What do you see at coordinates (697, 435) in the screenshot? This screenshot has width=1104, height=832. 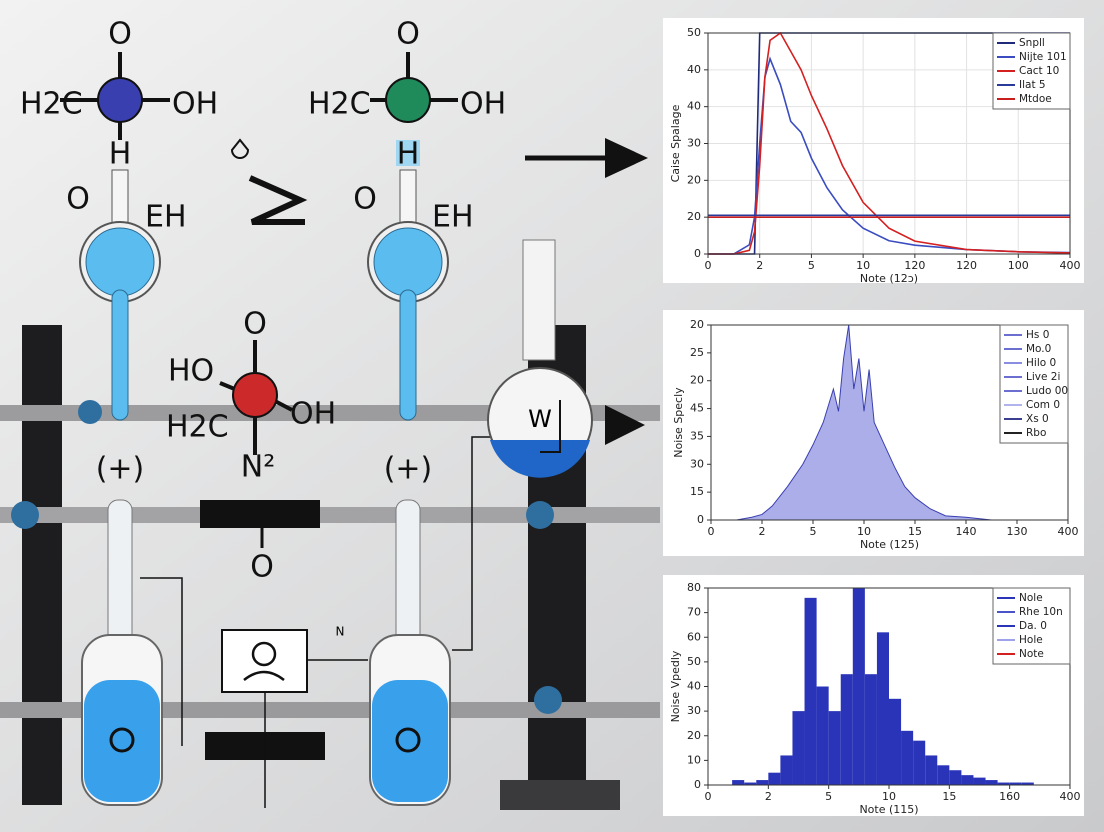 I see `y-tick-label: 35` at bounding box center [697, 435].